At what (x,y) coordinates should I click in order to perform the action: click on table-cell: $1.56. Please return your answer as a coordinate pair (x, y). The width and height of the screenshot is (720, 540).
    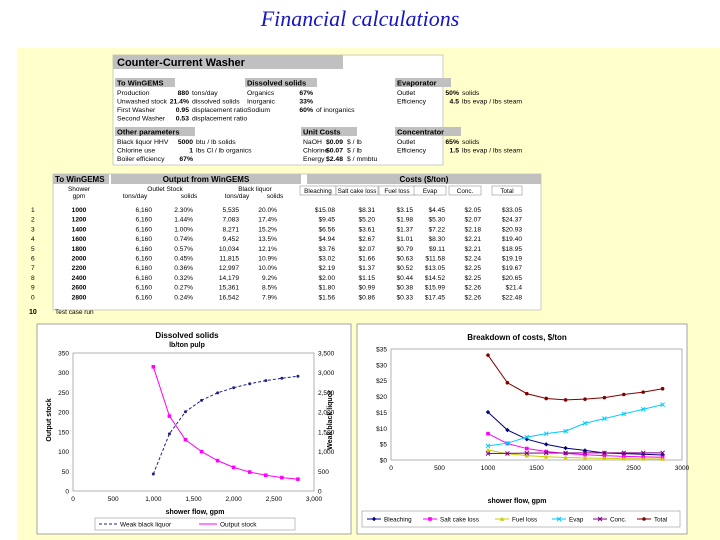
    Looking at the image, I should click on (326, 297).